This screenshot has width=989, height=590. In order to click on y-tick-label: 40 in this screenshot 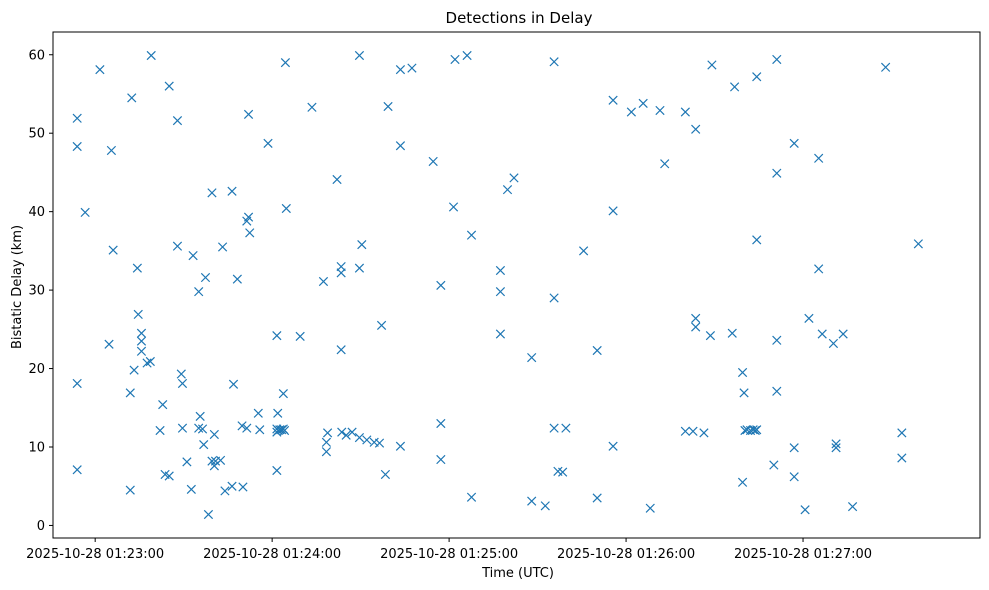, I will do `click(36, 212)`.